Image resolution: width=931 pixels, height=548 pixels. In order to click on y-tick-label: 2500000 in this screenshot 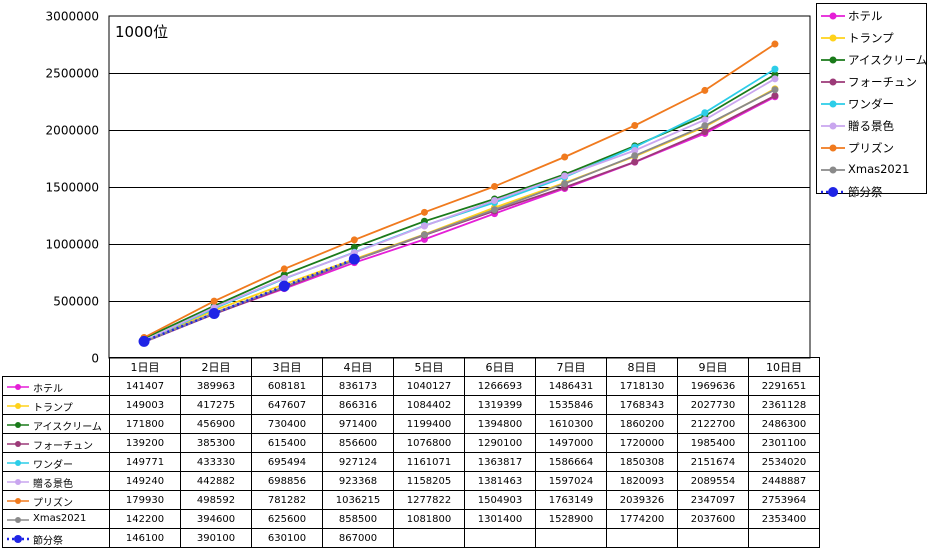, I will do `click(72, 74)`.